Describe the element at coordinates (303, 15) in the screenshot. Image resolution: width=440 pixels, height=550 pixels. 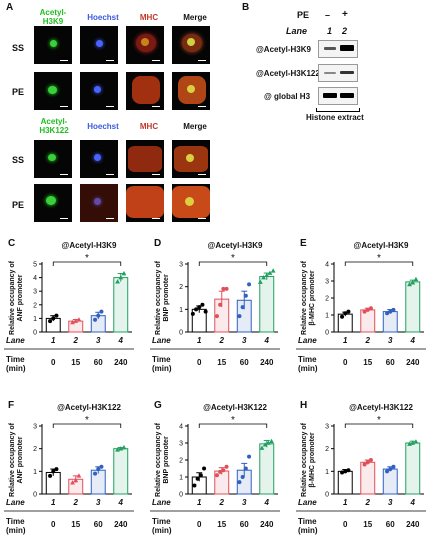
I see `pe-label: PE` at that location.